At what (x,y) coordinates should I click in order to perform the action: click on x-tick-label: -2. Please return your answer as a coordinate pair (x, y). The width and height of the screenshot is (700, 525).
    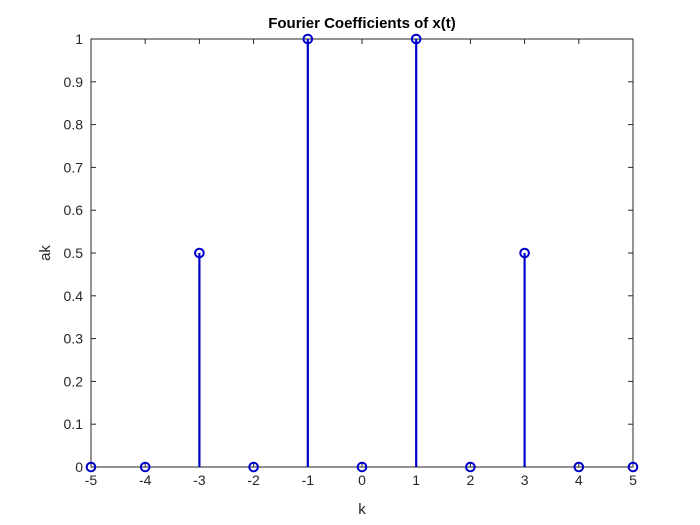
    Looking at the image, I should click on (253, 480).